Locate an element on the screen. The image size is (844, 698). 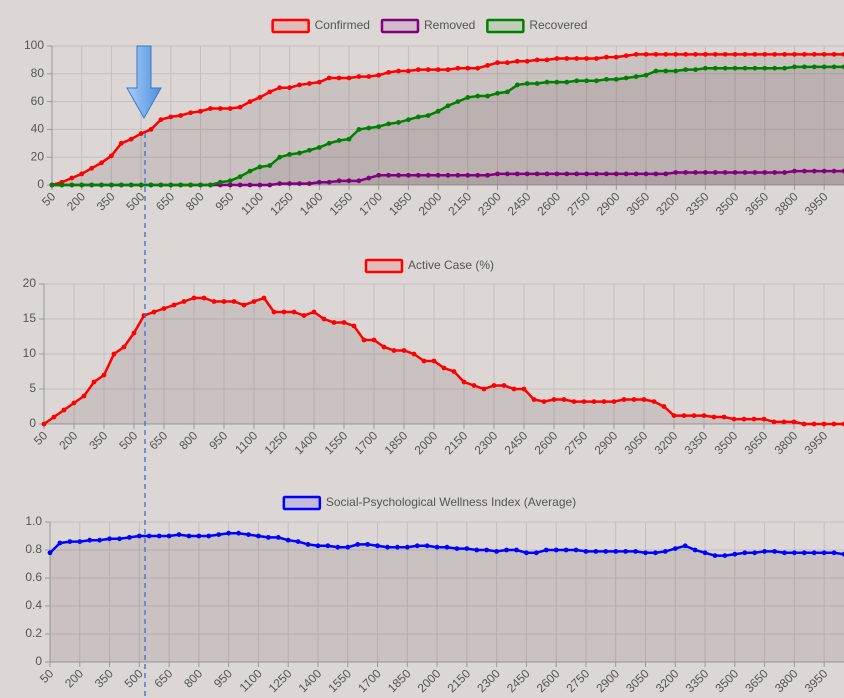
y-tick-label: 0 is located at coordinates (38, 661).